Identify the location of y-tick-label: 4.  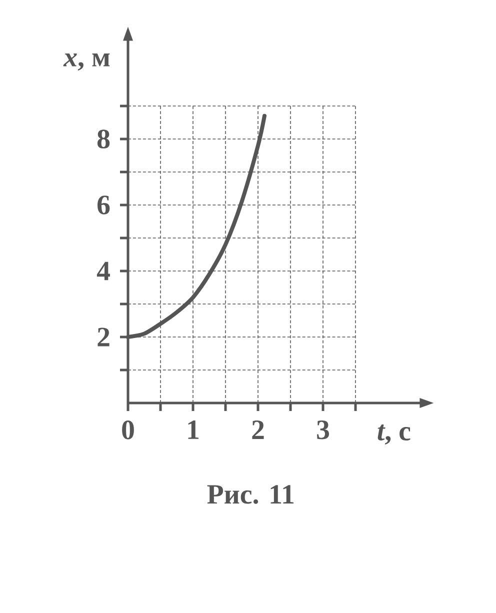
(103, 271).